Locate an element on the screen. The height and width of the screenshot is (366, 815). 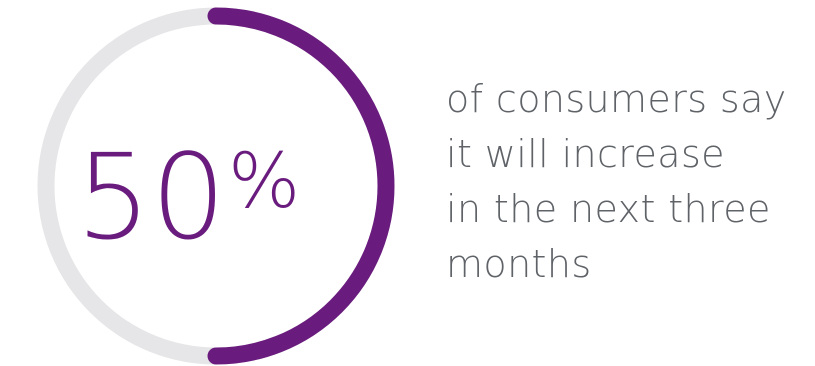
percent-value: 50 is located at coordinates (151, 197).